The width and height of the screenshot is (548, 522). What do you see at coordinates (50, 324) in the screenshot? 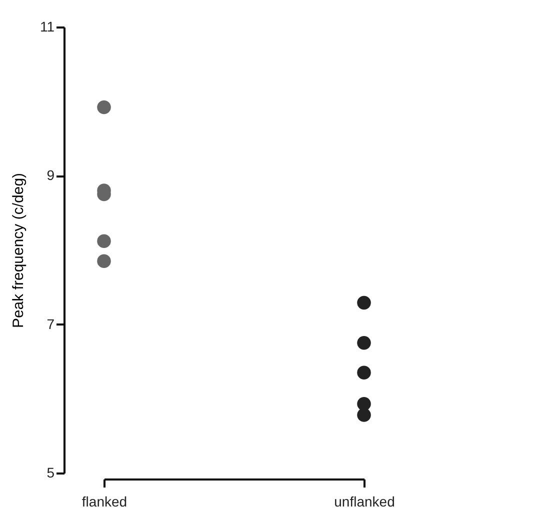
I see `y-tick-label: 7` at bounding box center [50, 324].